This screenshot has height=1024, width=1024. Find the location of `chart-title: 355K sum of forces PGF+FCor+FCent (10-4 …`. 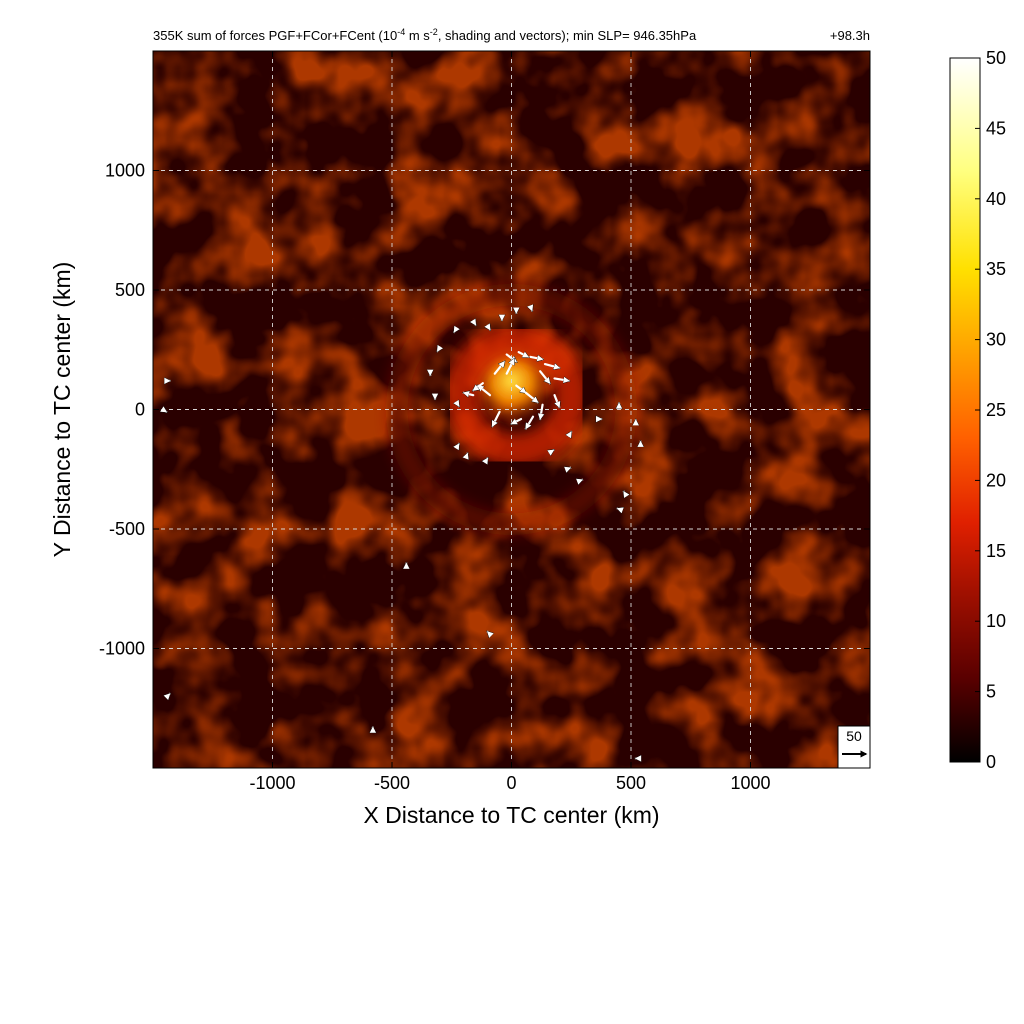

chart-title: 355K sum of forces PGF+FCor+FCent (10-4 … is located at coordinates (425, 35).